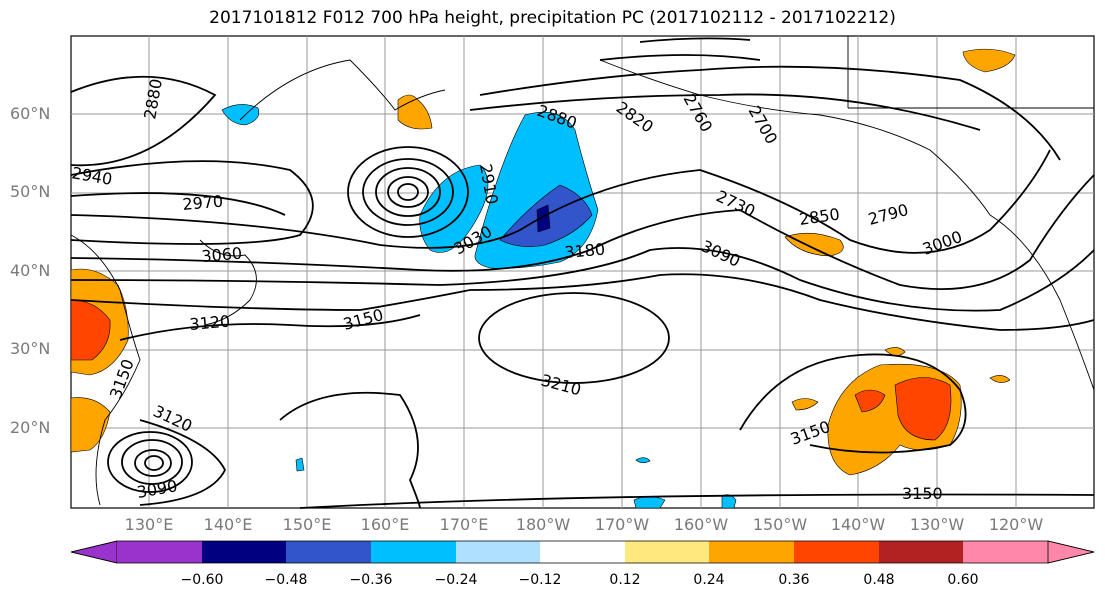 The image size is (1105, 601). What do you see at coordinates (709, 580) in the screenshot?
I see `colorbar-tick: 0.24` at bounding box center [709, 580].